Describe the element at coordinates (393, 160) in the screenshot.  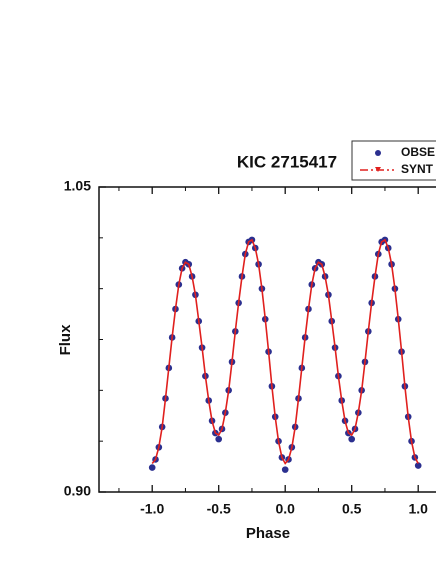
I see `legend-box` at that location.